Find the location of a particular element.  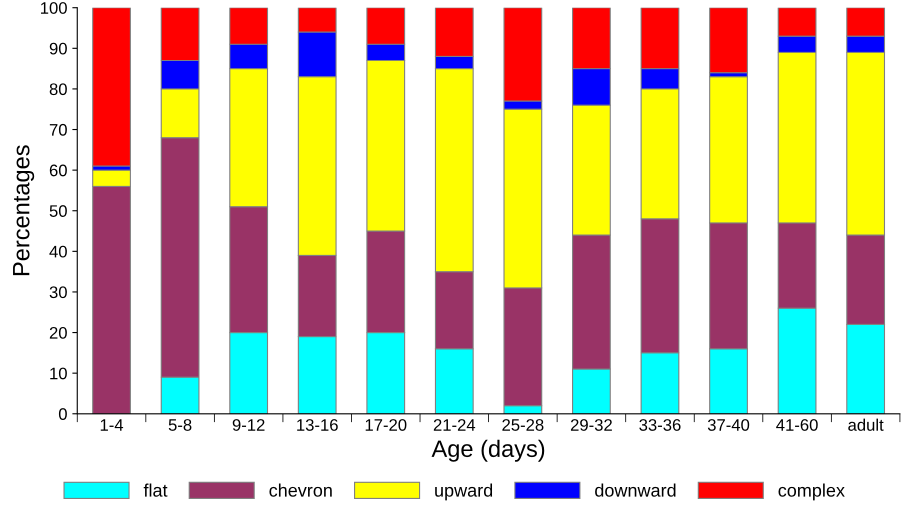

x-axis-title: Age (days) is located at coordinates (488, 451).